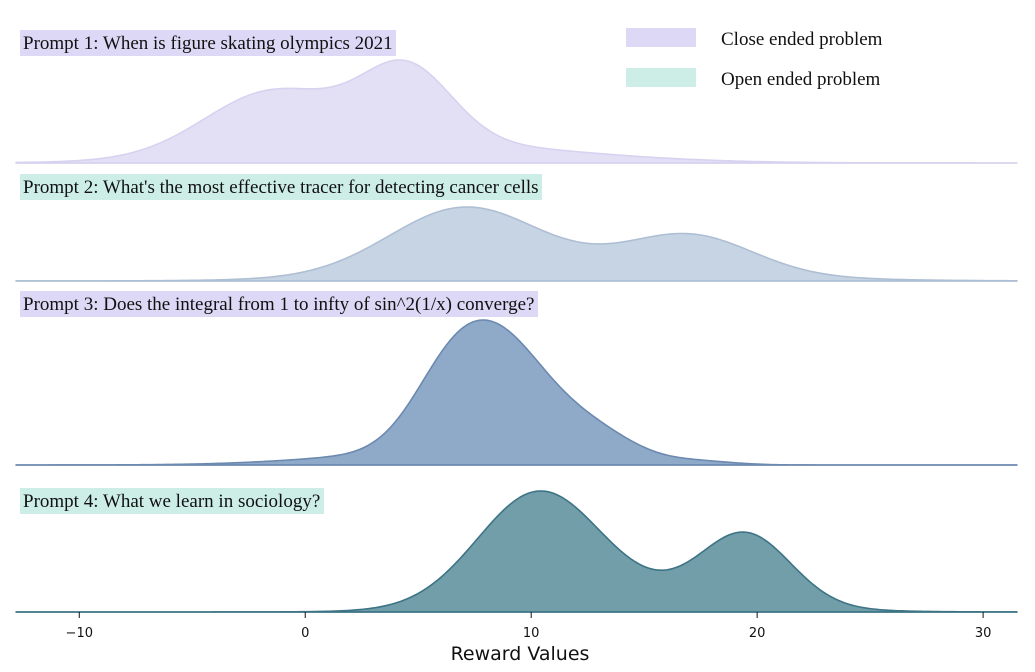  What do you see at coordinates (754, 59) in the screenshot?
I see `legend: Close ended problem Open ended problem` at bounding box center [754, 59].